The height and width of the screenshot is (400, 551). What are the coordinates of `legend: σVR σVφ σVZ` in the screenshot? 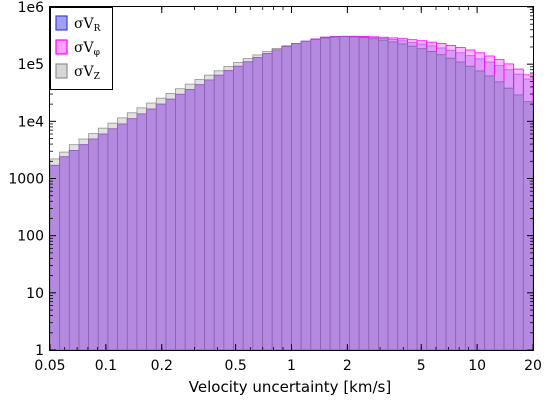 It's located at (81, 48).